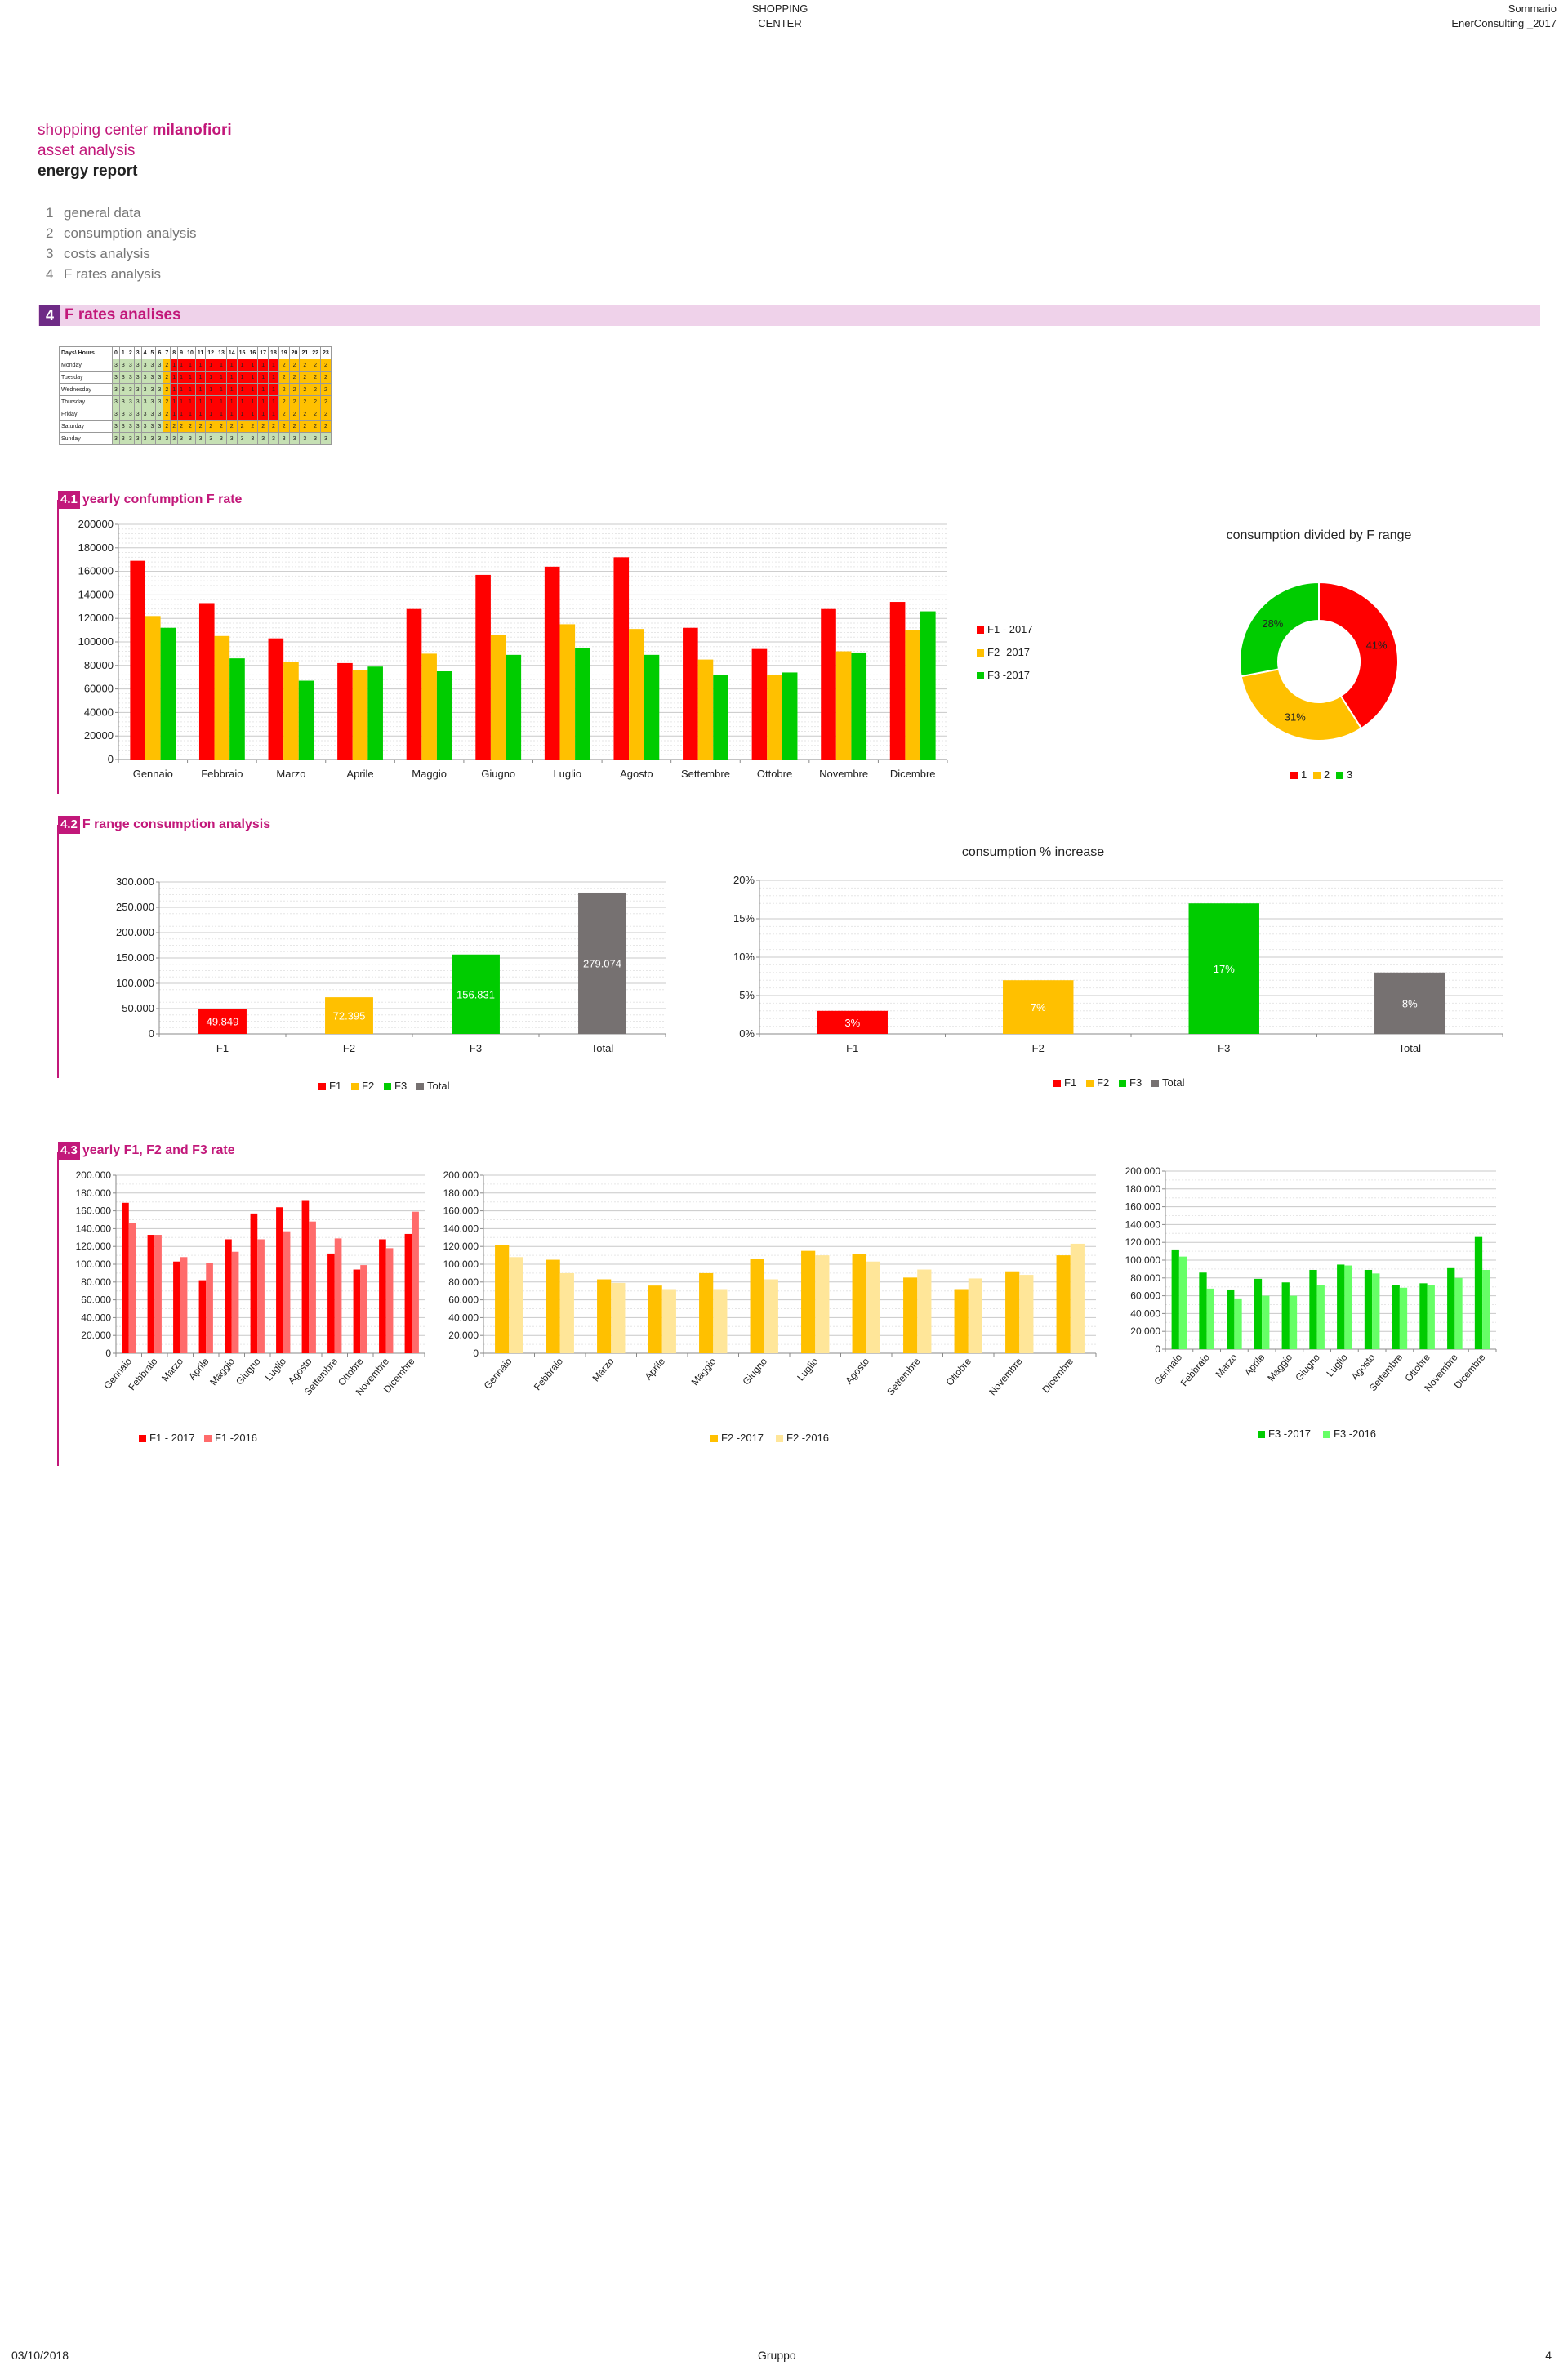 The height and width of the screenshot is (2370, 1568). What do you see at coordinates (99, 735) in the screenshot?
I see `y-tick-label: 20000` at bounding box center [99, 735].